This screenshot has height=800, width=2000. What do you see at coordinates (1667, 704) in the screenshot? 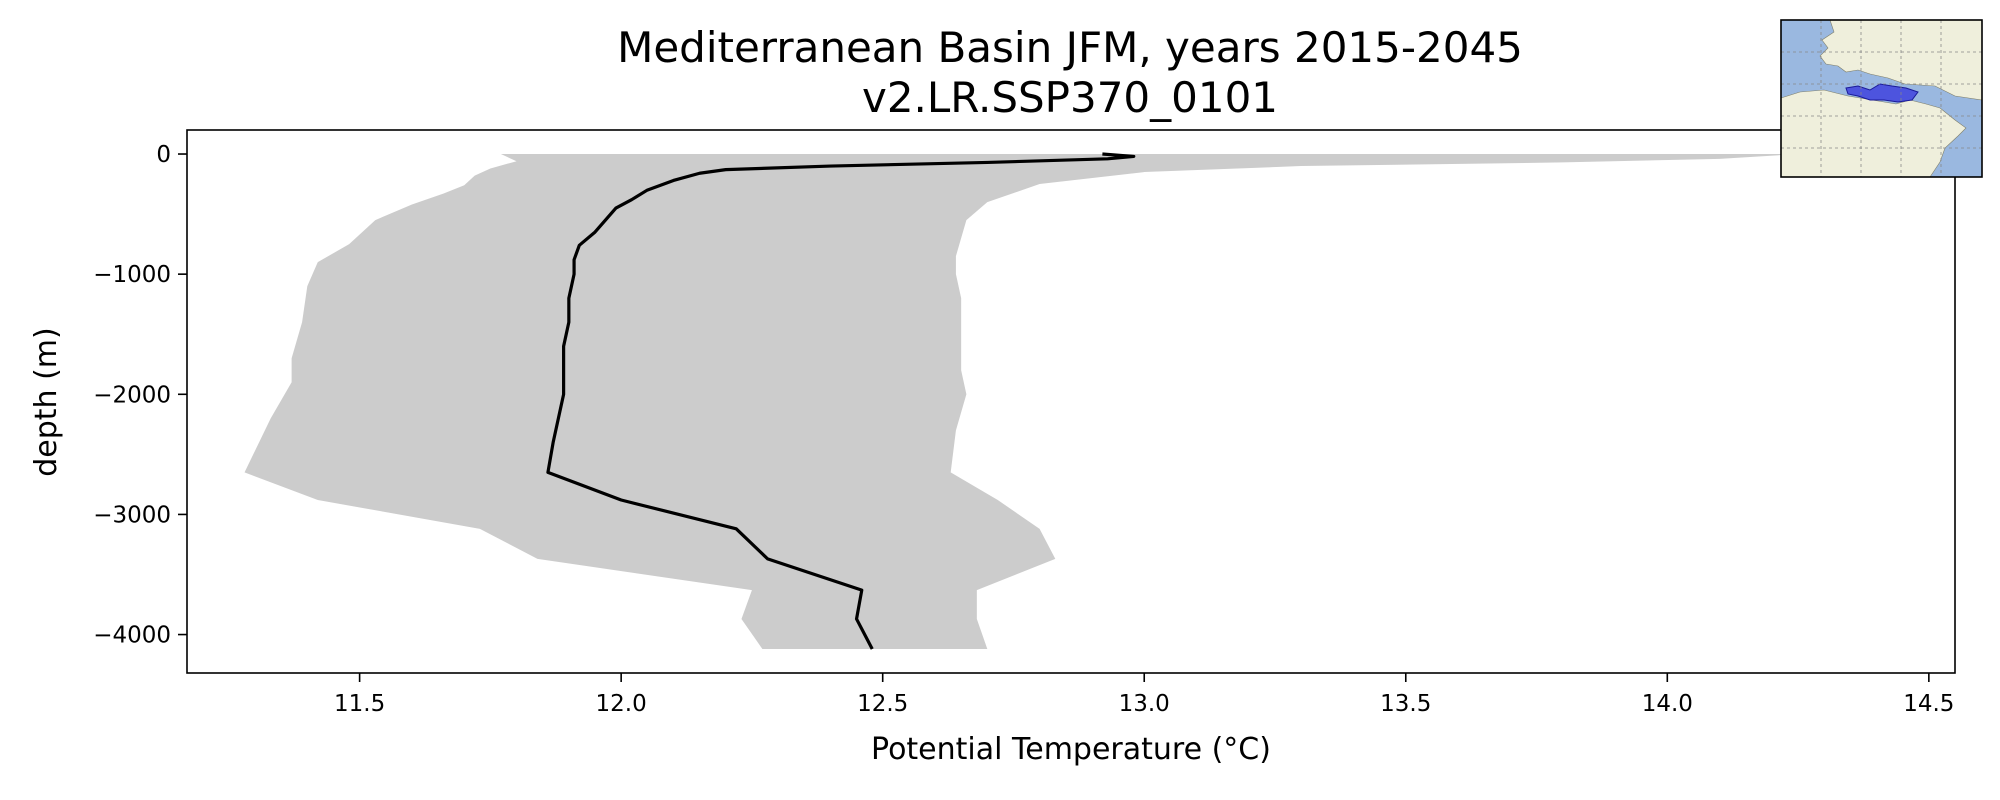
I see `x-tick-label: 14.0` at bounding box center [1667, 704].